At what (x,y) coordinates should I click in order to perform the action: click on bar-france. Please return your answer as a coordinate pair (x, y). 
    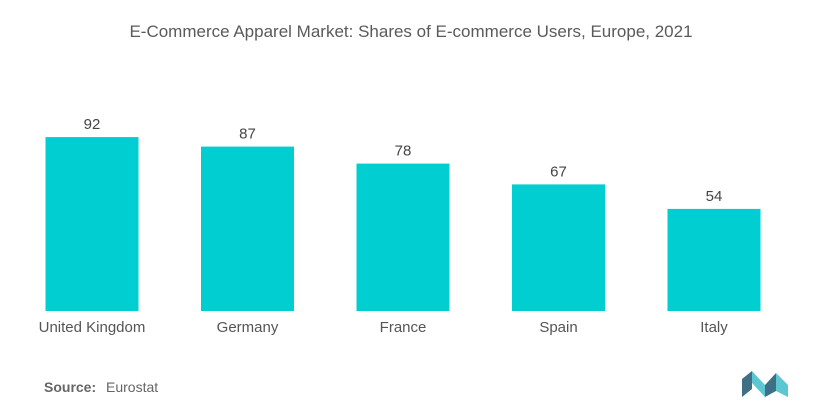
    Looking at the image, I should click on (403, 237).